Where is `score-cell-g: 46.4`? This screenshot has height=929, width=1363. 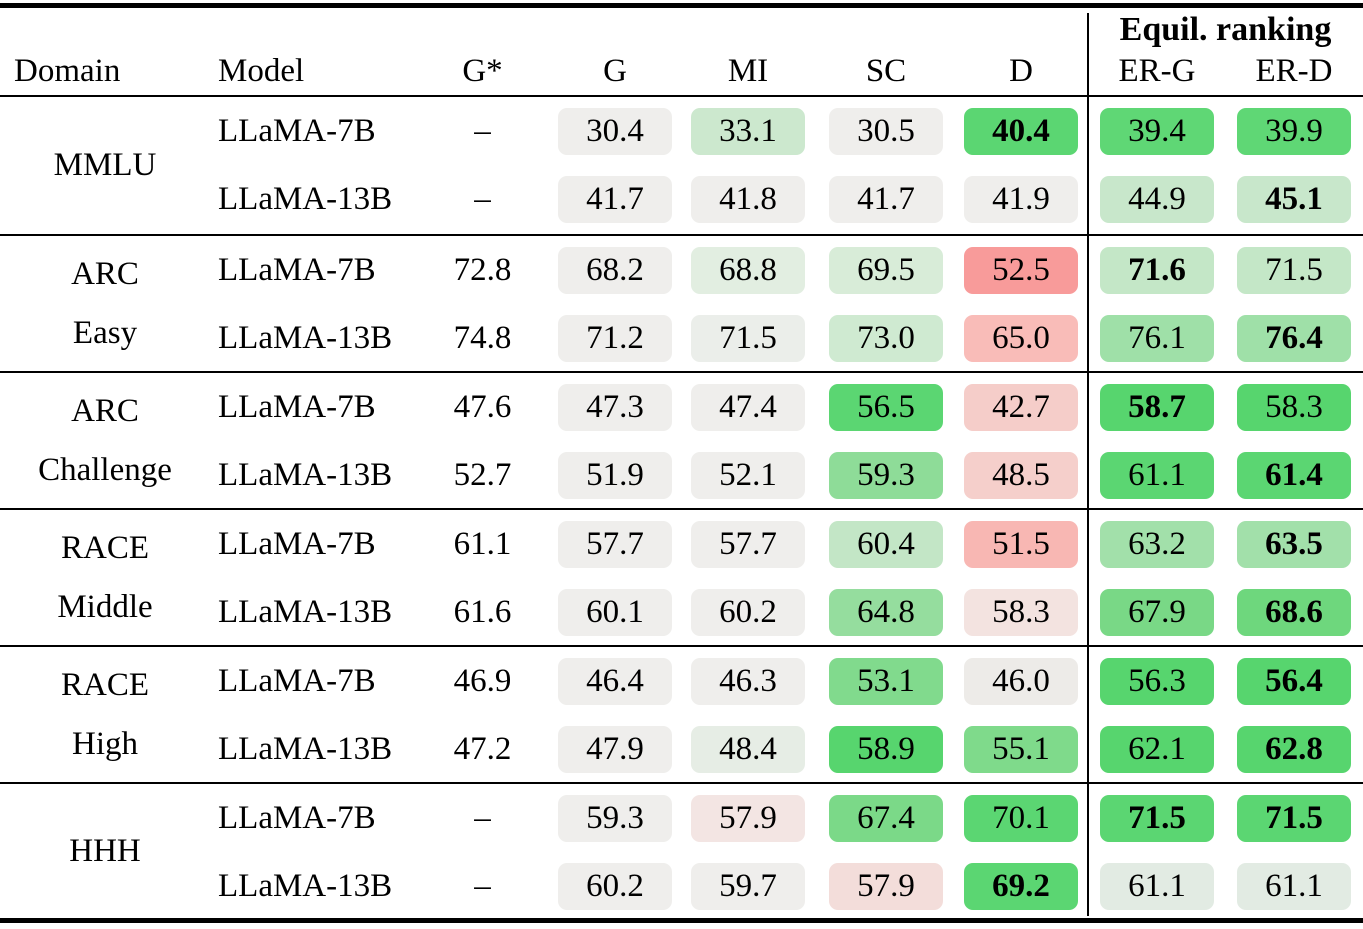 score-cell-g: 46.4 is located at coordinates (615, 681).